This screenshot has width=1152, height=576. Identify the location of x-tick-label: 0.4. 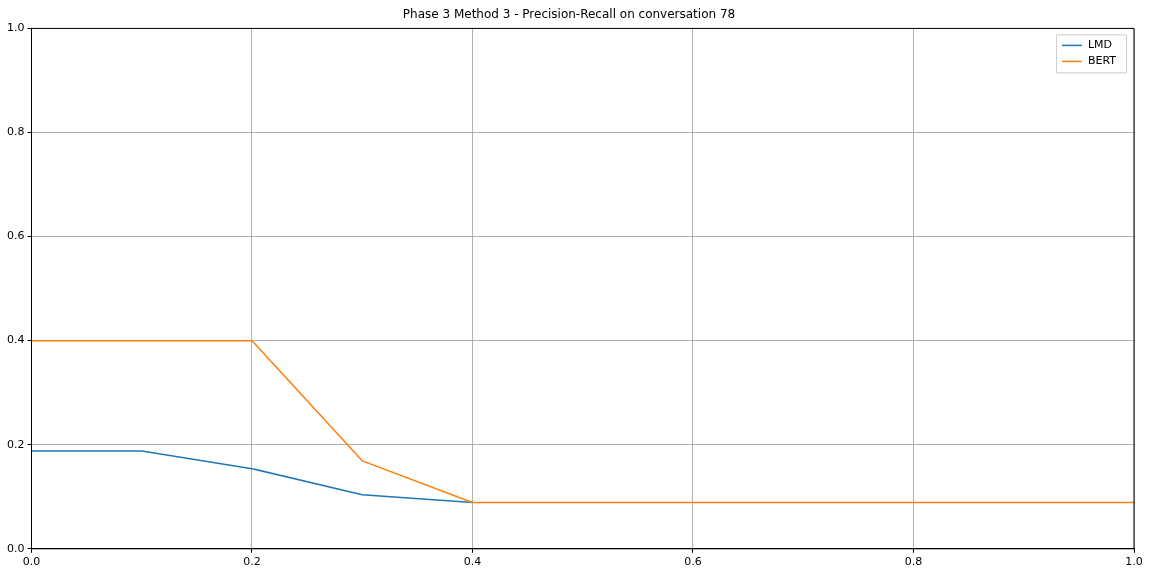
(472, 562).